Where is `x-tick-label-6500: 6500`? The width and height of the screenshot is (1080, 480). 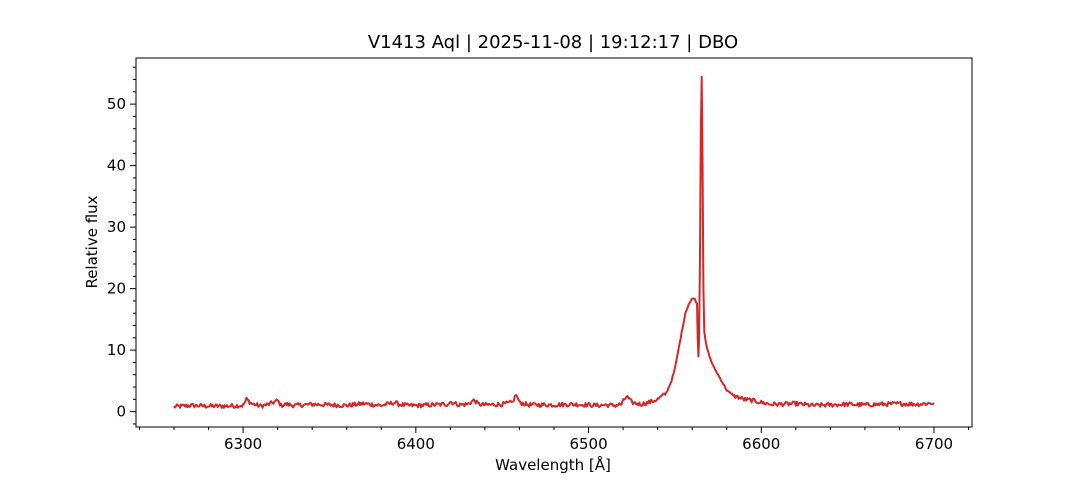
x-tick-label-6500: 6500 is located at coordinates (588, 444).